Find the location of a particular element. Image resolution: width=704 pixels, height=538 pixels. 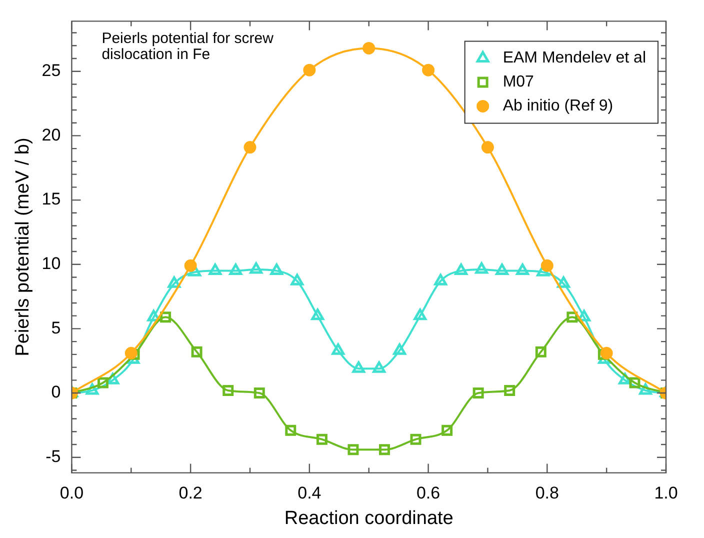

x-tick-label: 0.6 is located at coordinates (428, 493).